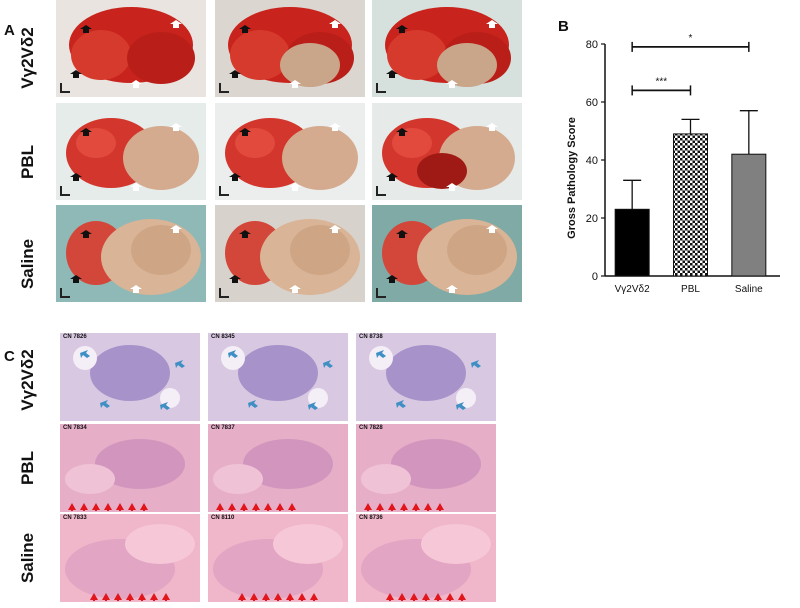 This screenshot has height=608, width=800. What do you see at coordinates (27, 264) in the screenshot?
I see `panel-a-row-label-saline: Saline` at bounding box center [27, 264].